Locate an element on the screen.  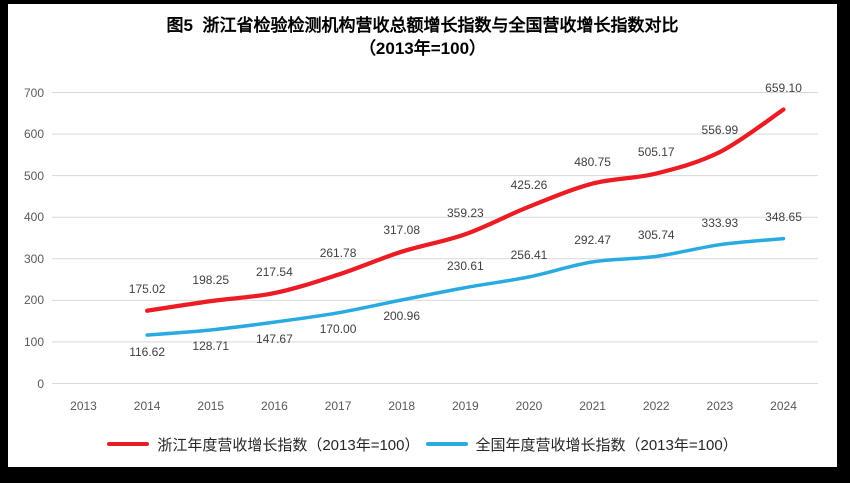
blue-line-swatch-icon is located at coordinates (446, 444).